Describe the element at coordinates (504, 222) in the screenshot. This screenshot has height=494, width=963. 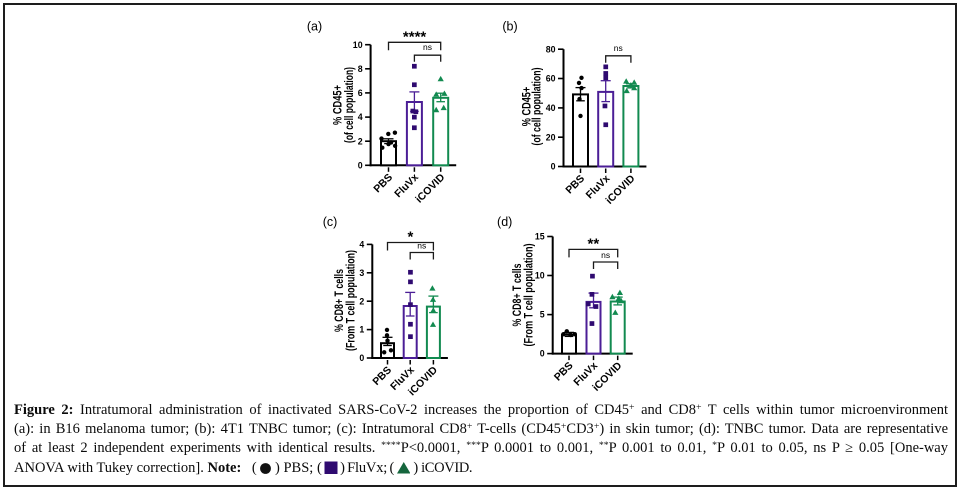
I see `svg-text: (d)` at that location.